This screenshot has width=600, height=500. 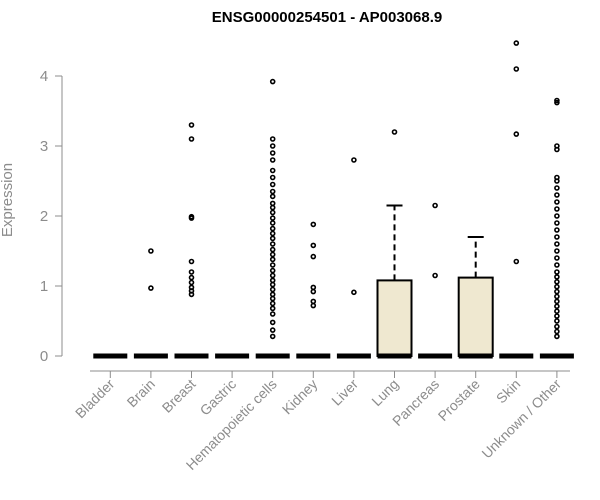 I want to click on y-tick-label: 2, so click(x=44, y=216).